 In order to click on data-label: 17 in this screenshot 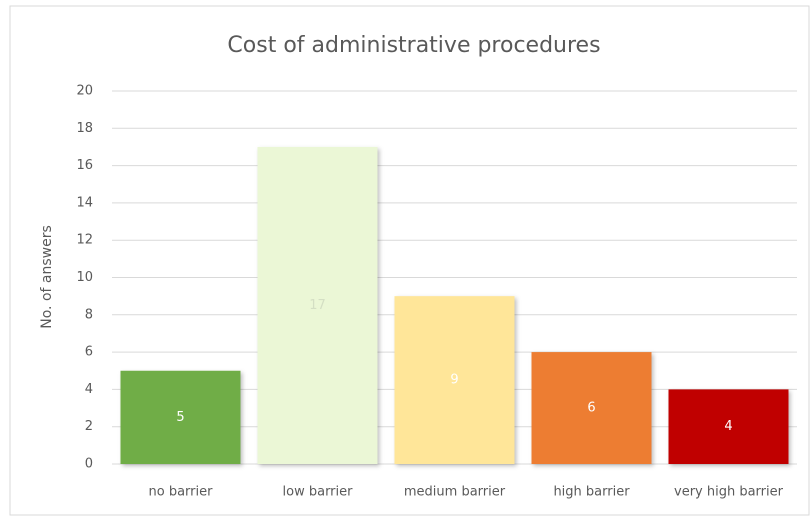, I will do `click(317, 305)`.